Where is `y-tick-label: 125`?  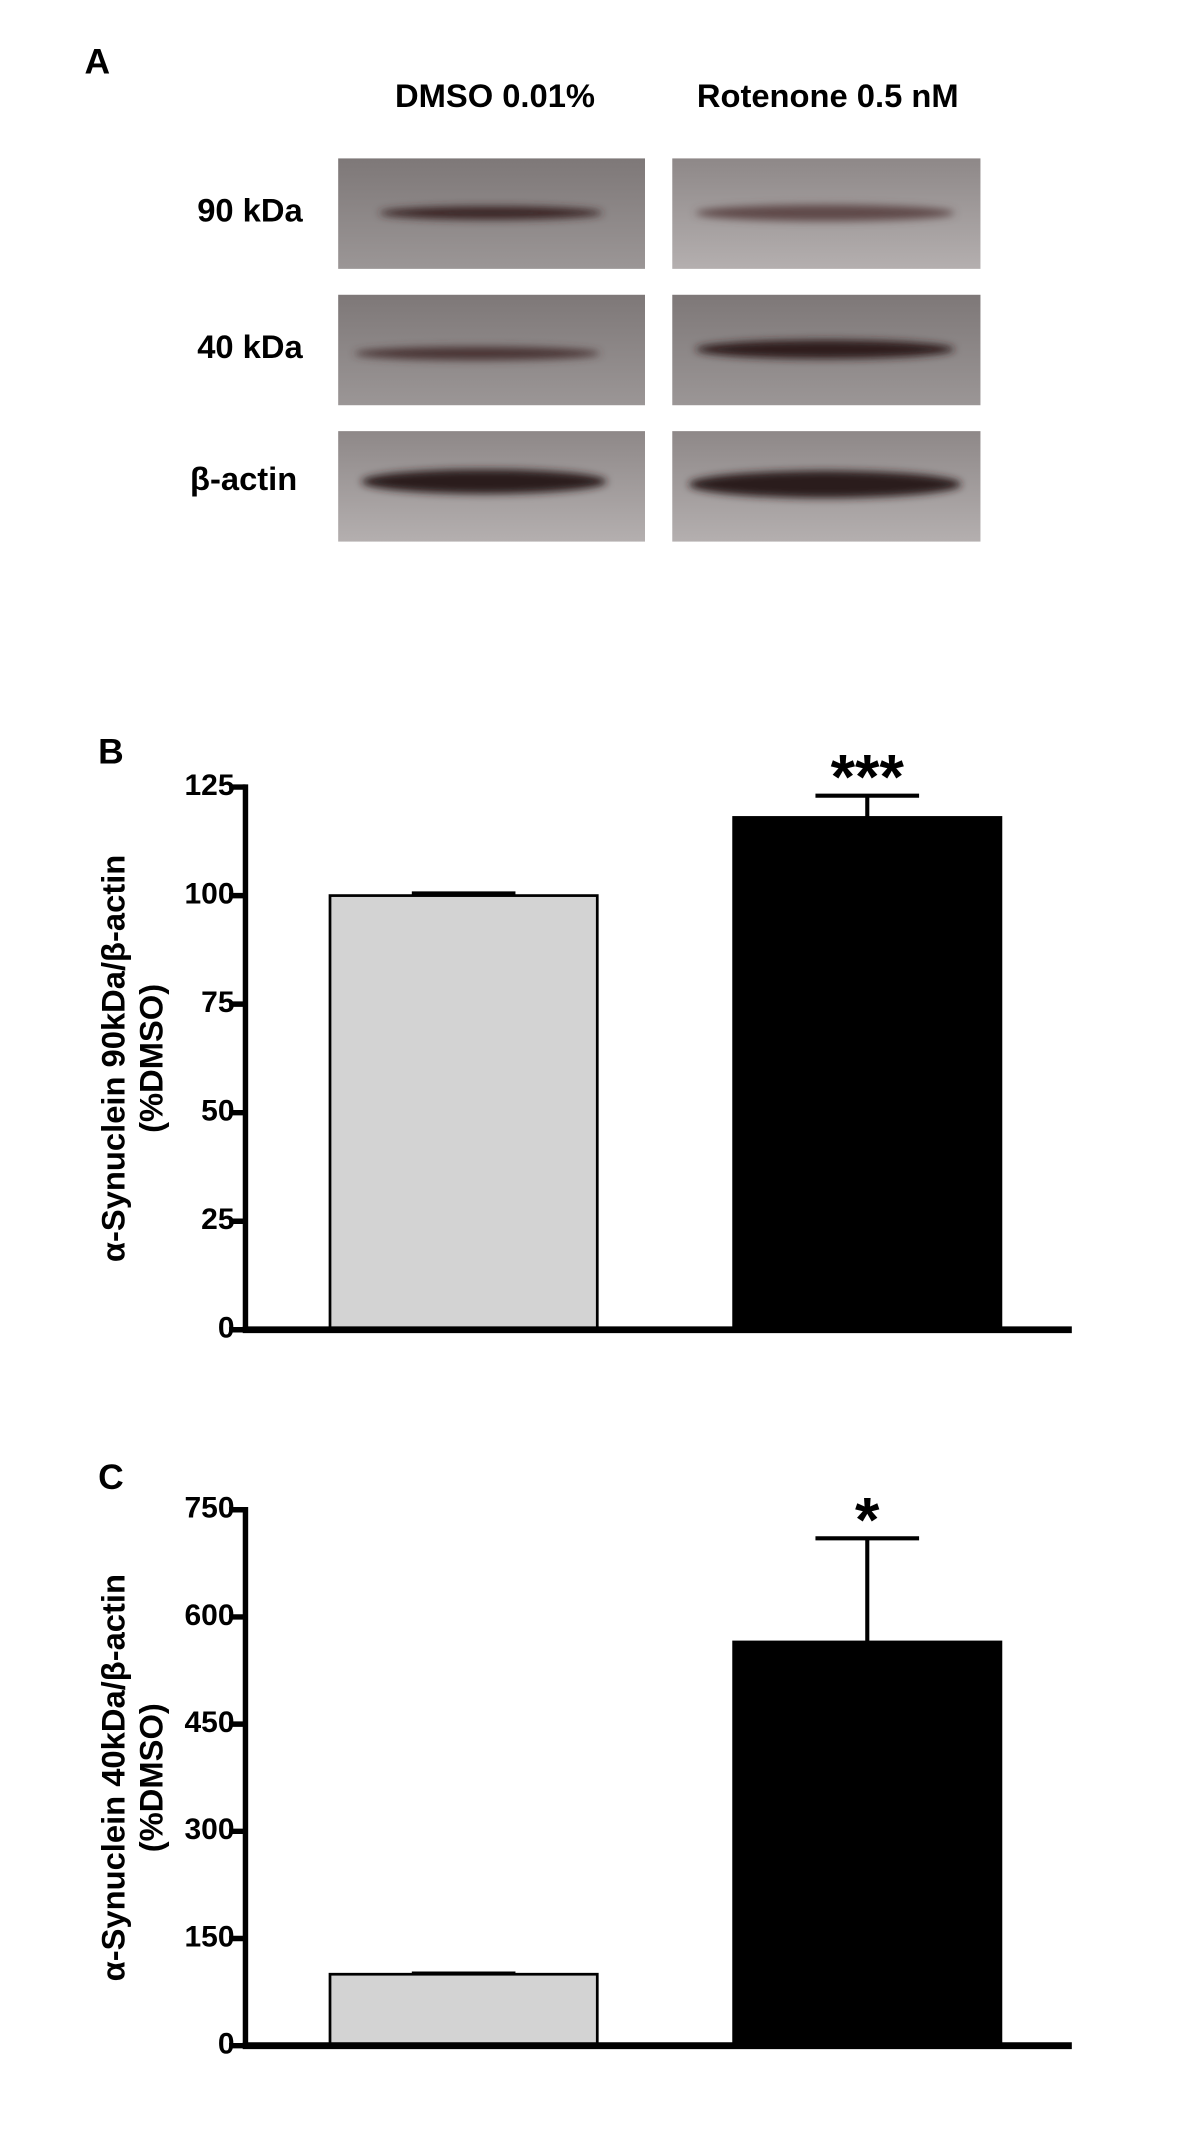 y-tick-label: 125 is located at coordinates (209, 785).